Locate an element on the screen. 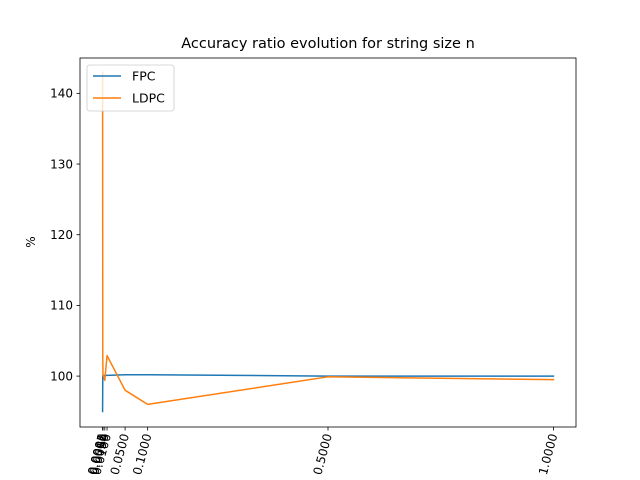  y-axis: 100 110 120 130 140 is located at coordinates (65, 235).